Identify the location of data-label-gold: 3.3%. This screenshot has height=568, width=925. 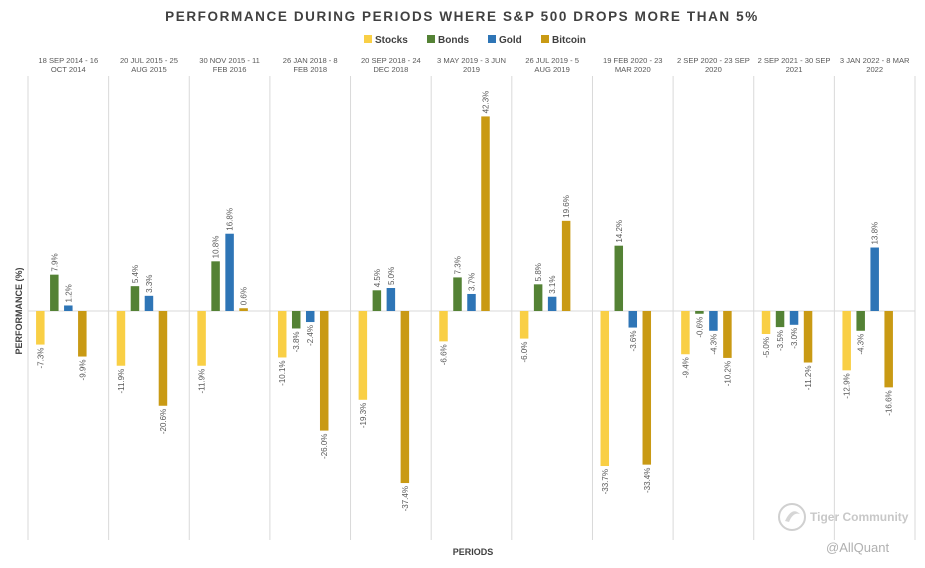
(149, 284).